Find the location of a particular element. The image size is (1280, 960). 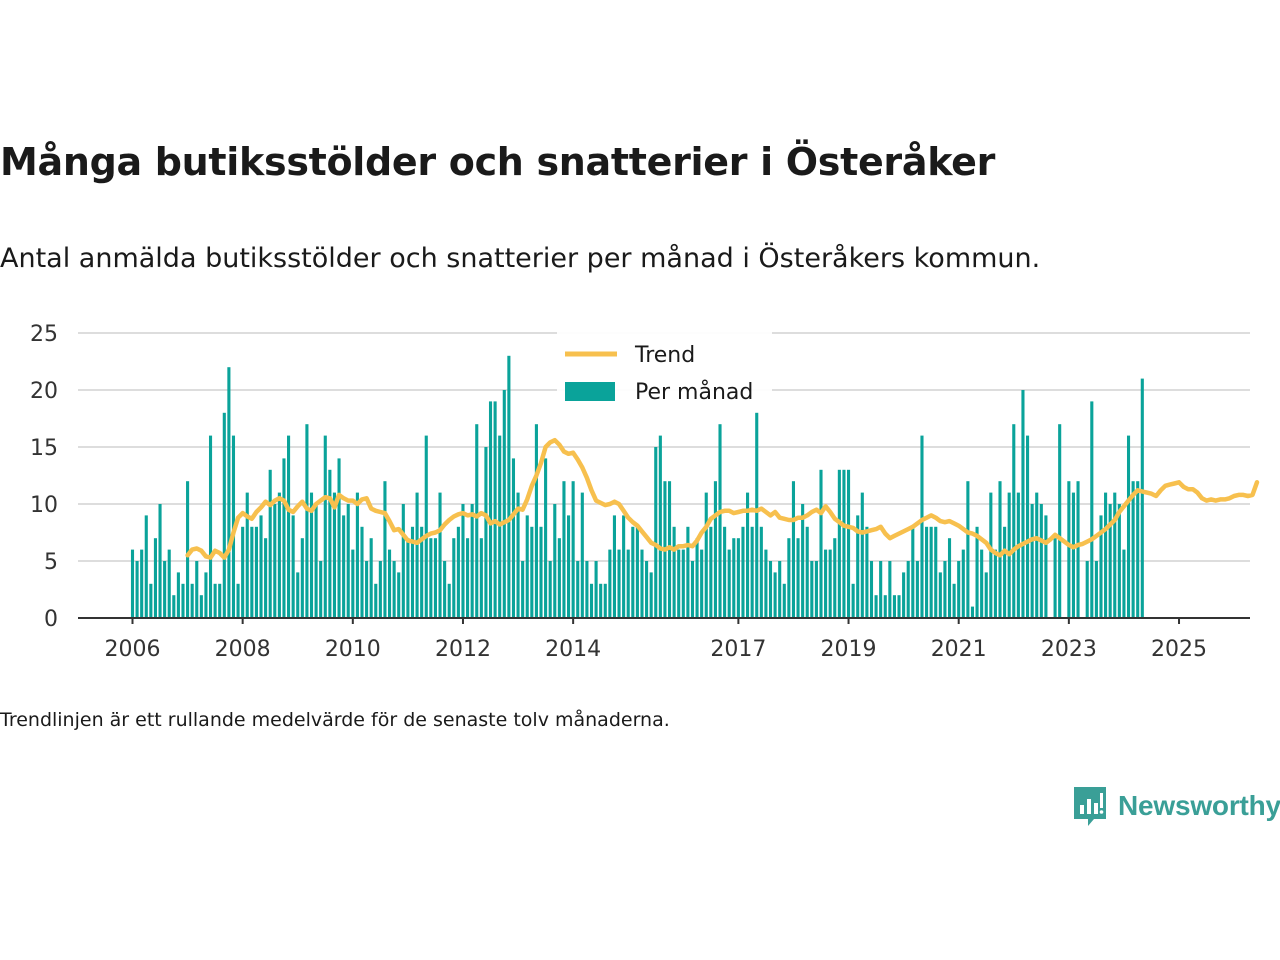

y-tick-label: 20 is located at coordinates (44, 391).